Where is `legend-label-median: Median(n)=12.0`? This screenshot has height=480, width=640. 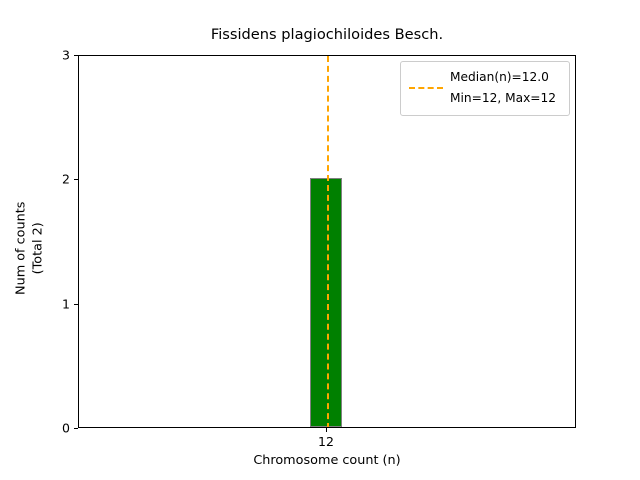 legend-label-median: Median(n)=12.0 is located at coordinates (499, 77).